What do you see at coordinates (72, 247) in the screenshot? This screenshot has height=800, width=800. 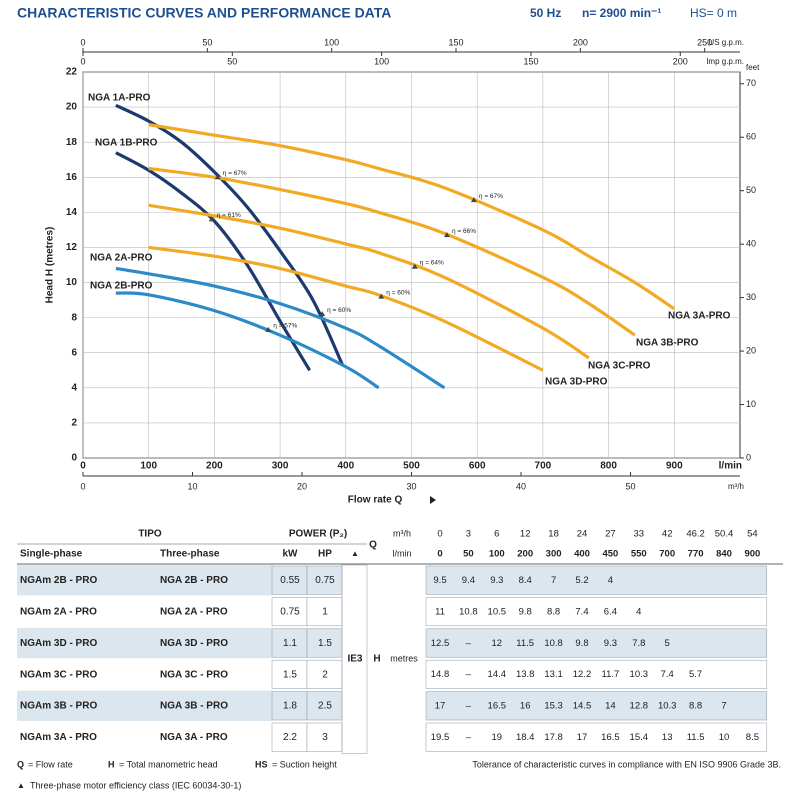 I see `y-tick-label: 12` at bounding box center [72, 247].